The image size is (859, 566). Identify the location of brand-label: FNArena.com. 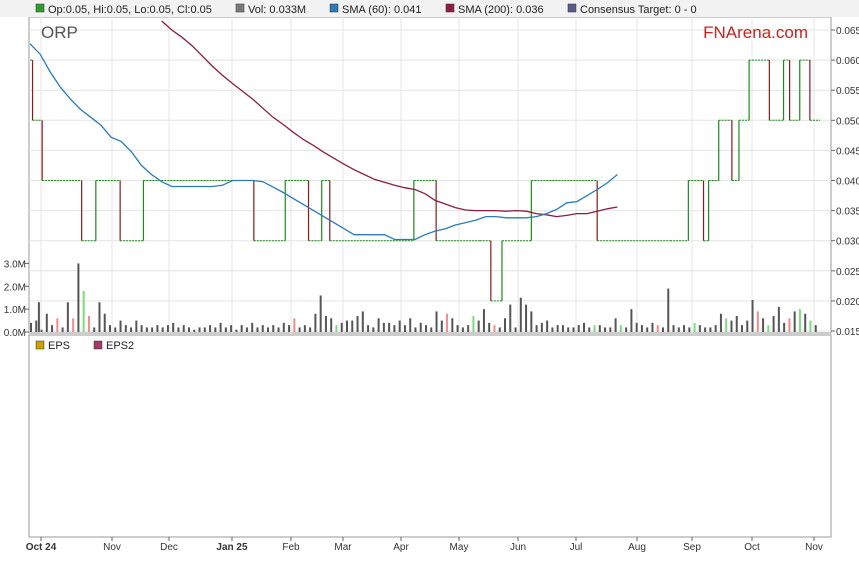
(755, 32).